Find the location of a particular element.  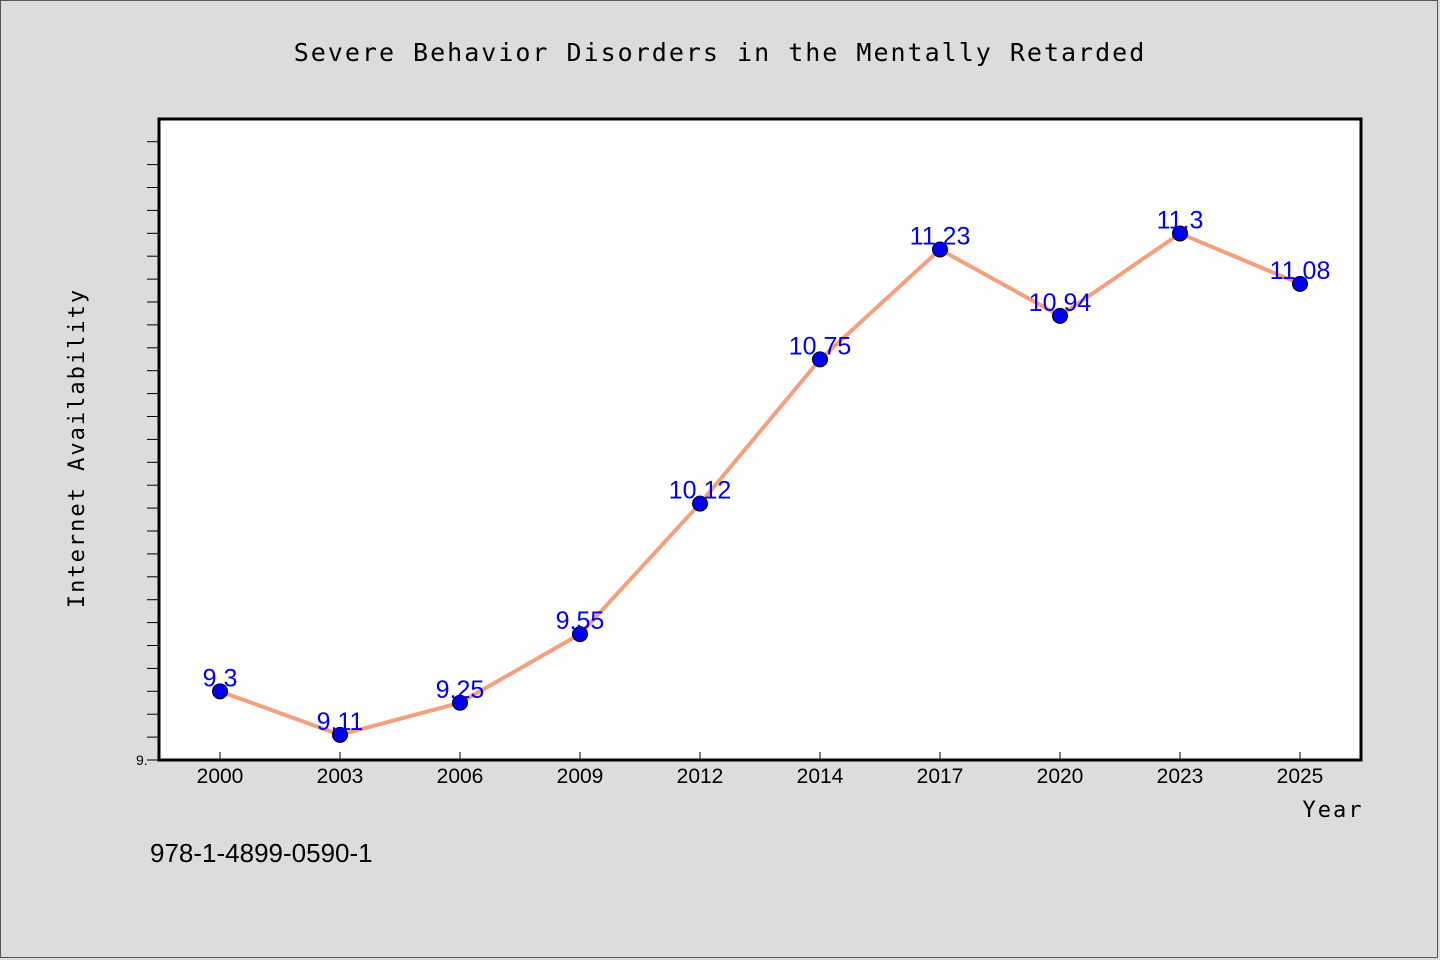

data-label: 11.23 is located at coordinates (940, 236).